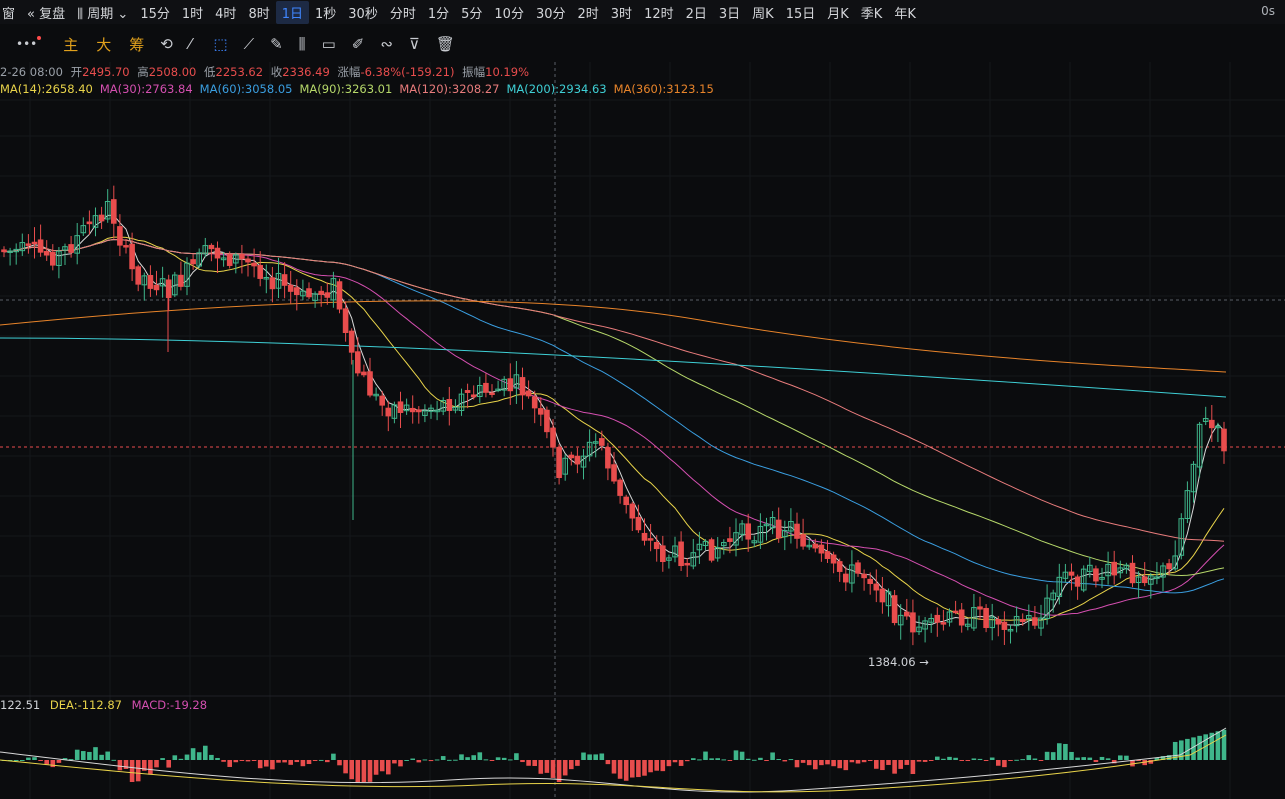  What do you see at coordinates (402, 14) in the screenshot?
I see `interval-7: 分时` at bounding box center [402, 14].